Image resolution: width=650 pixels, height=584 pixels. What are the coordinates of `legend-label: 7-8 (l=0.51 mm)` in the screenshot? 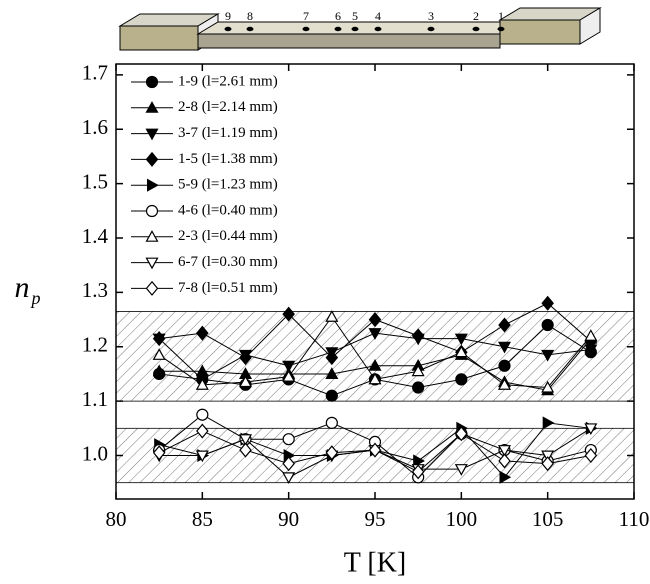 It's located at (228, 288).